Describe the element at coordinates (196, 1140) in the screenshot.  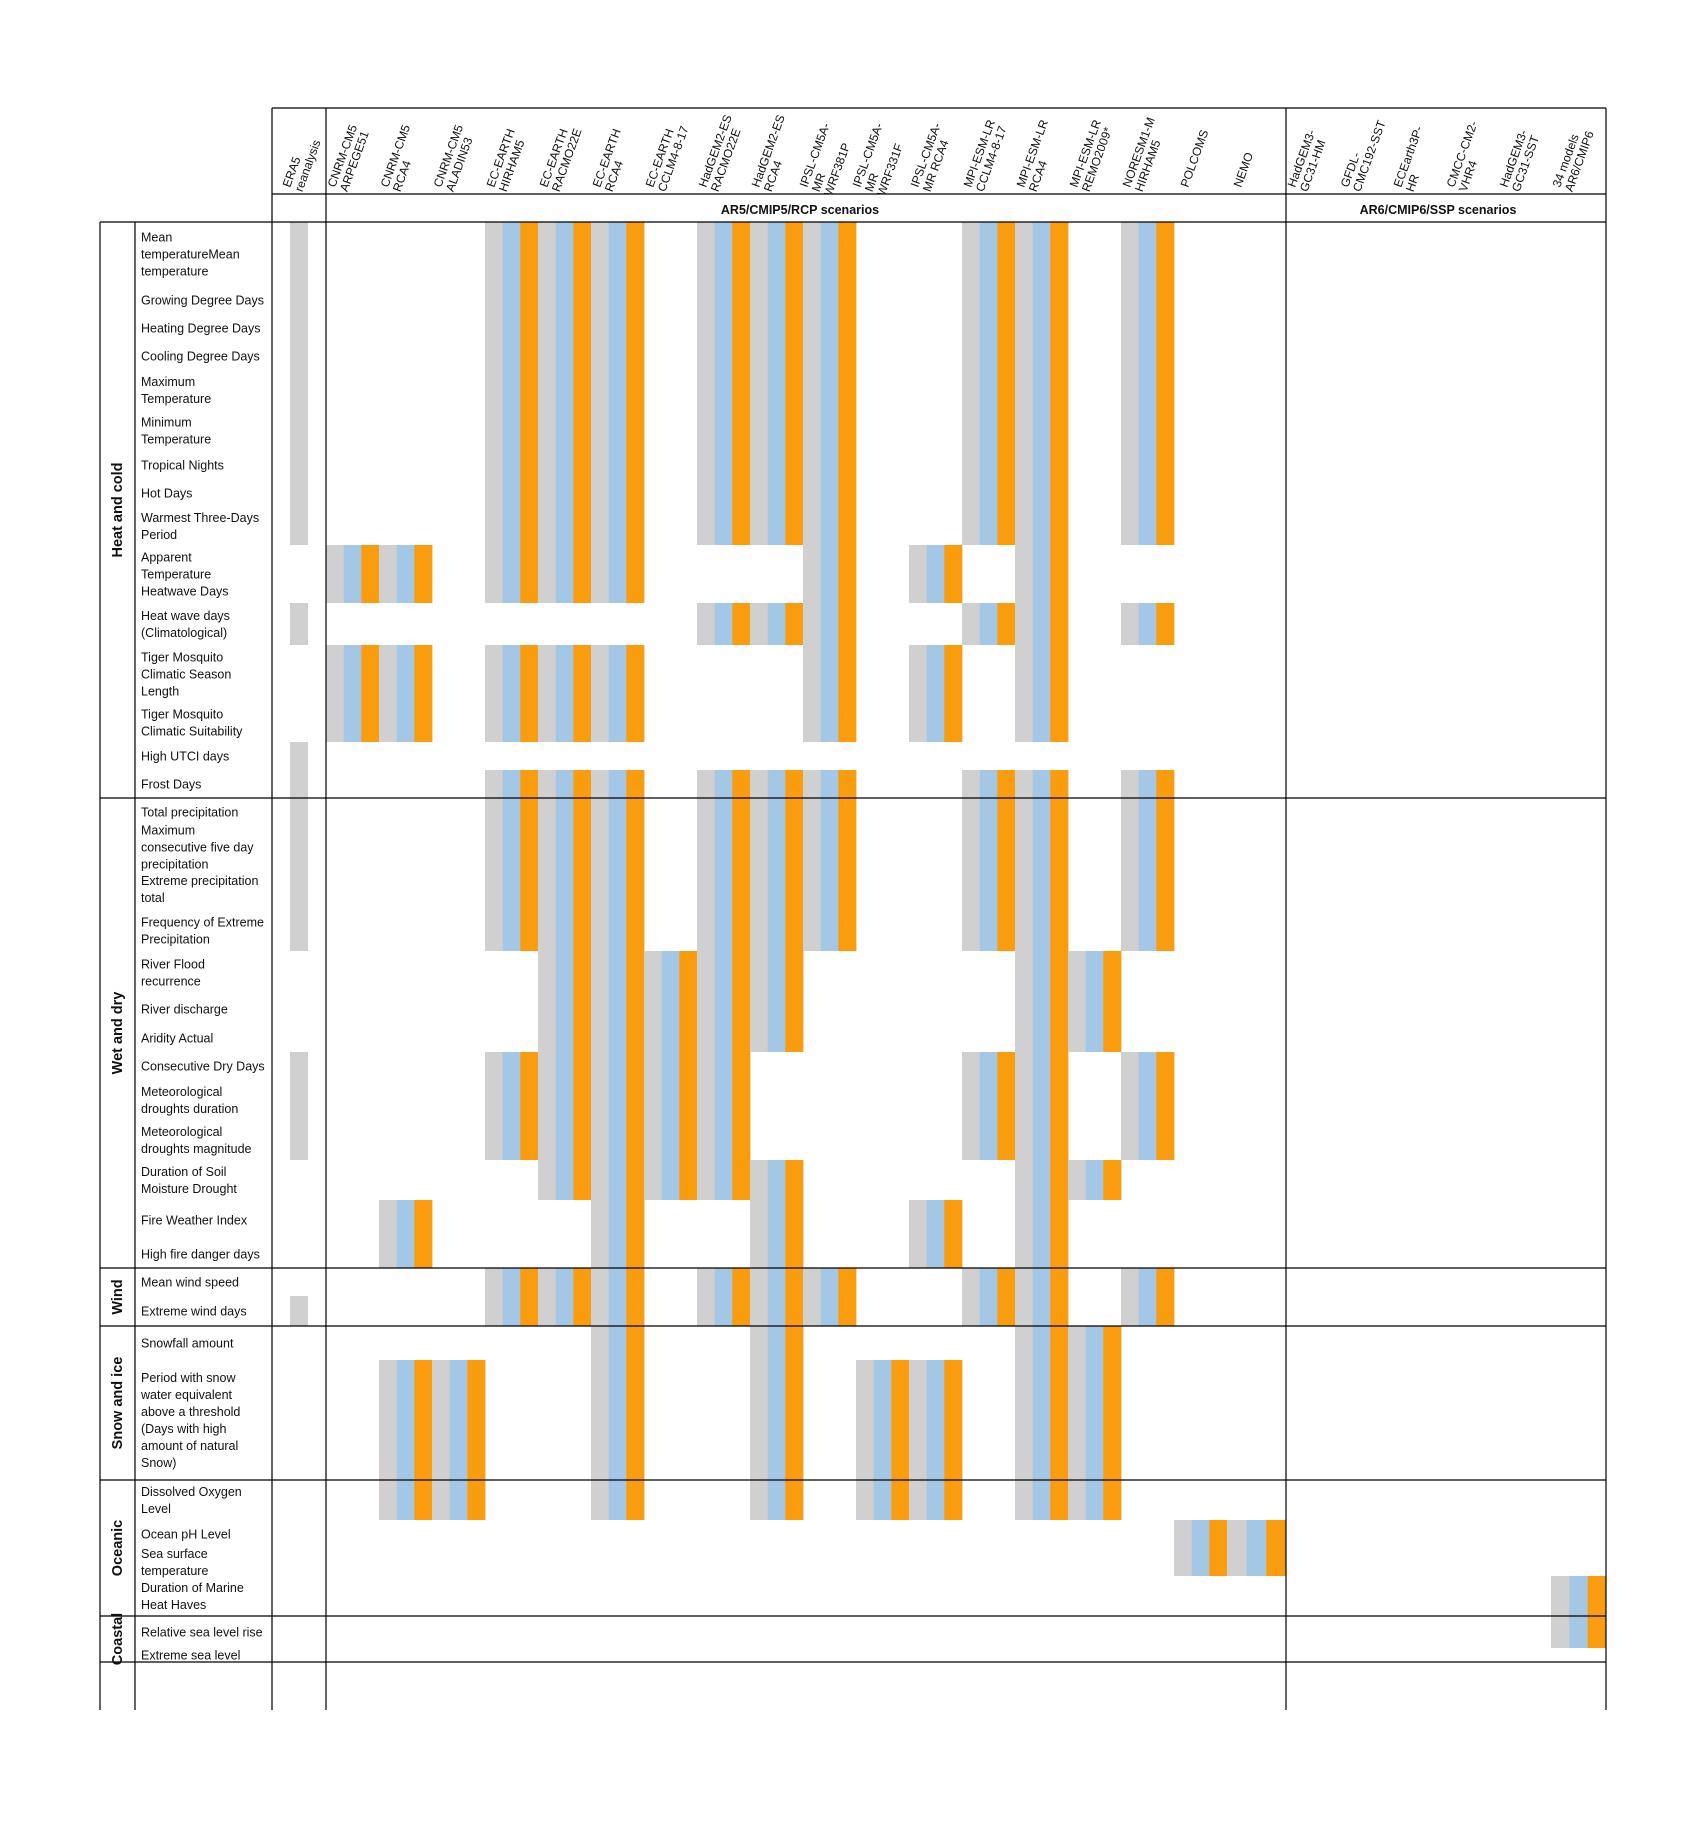
I see `indicator-label: Meteorological droughts magnitude` at that location.